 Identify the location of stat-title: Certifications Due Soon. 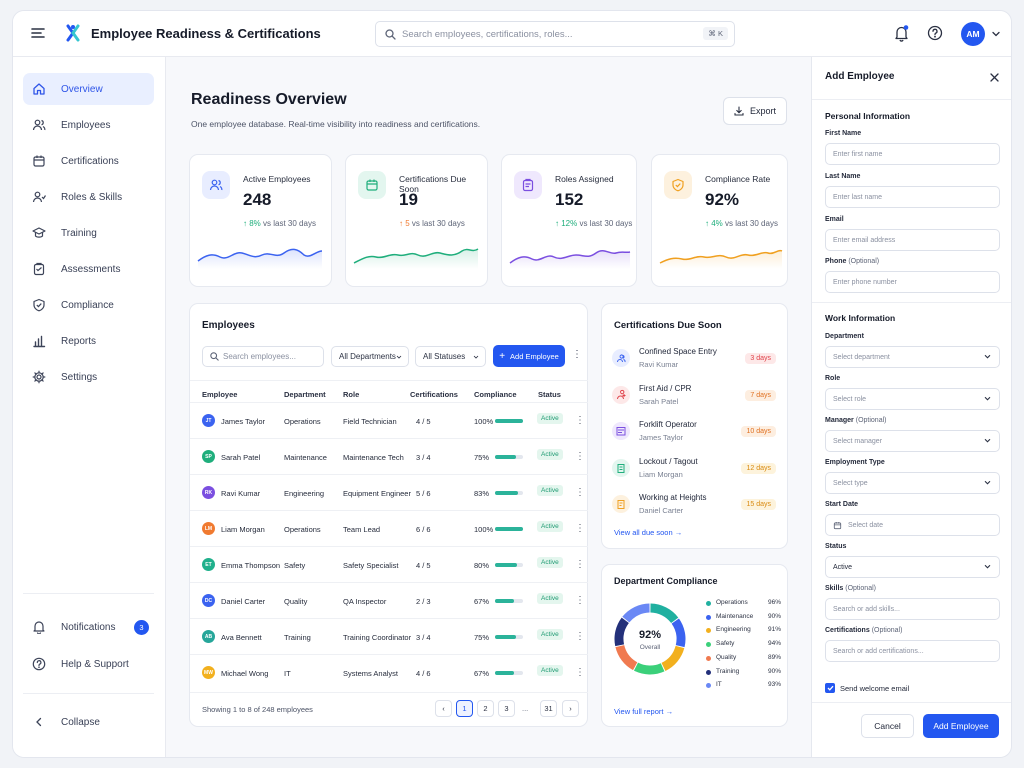
(433, 184).